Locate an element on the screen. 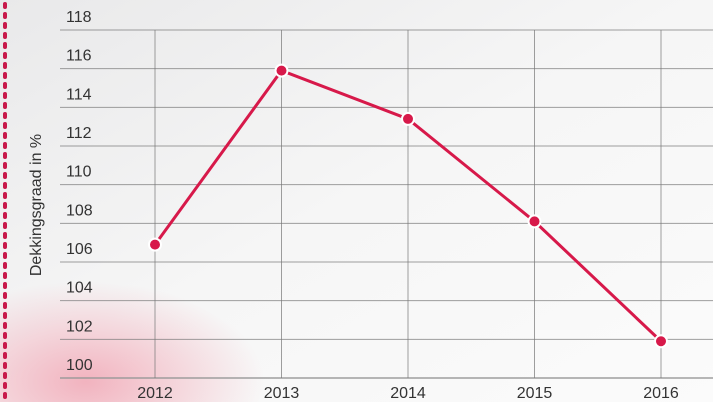 The image size is (713, 402). y-tick-label: 112 is located at coordinates (79, 133).